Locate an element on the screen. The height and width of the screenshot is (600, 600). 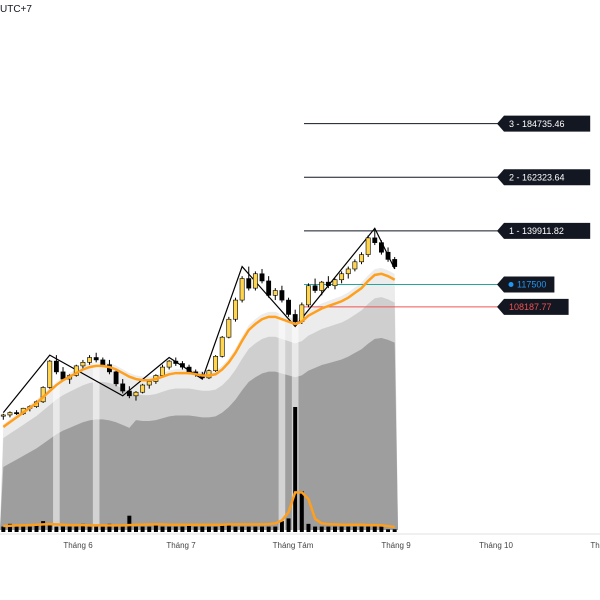
level-tag-1: 3 - 184735.46 is located at coordinates (544, 123).